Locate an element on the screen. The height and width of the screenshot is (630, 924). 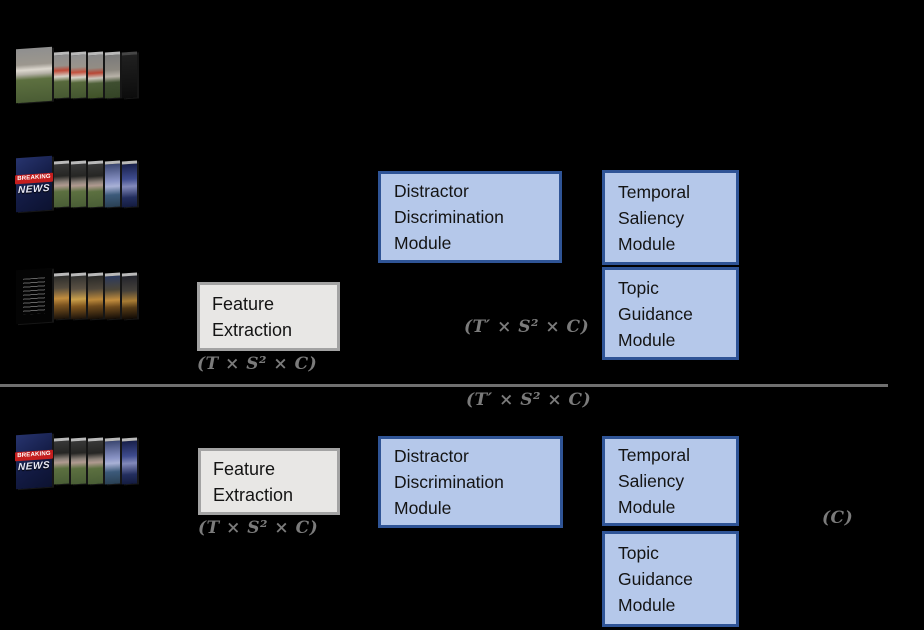
input-dims-label-bottom: (T × S² × C) is located at coordinates (258, 528).